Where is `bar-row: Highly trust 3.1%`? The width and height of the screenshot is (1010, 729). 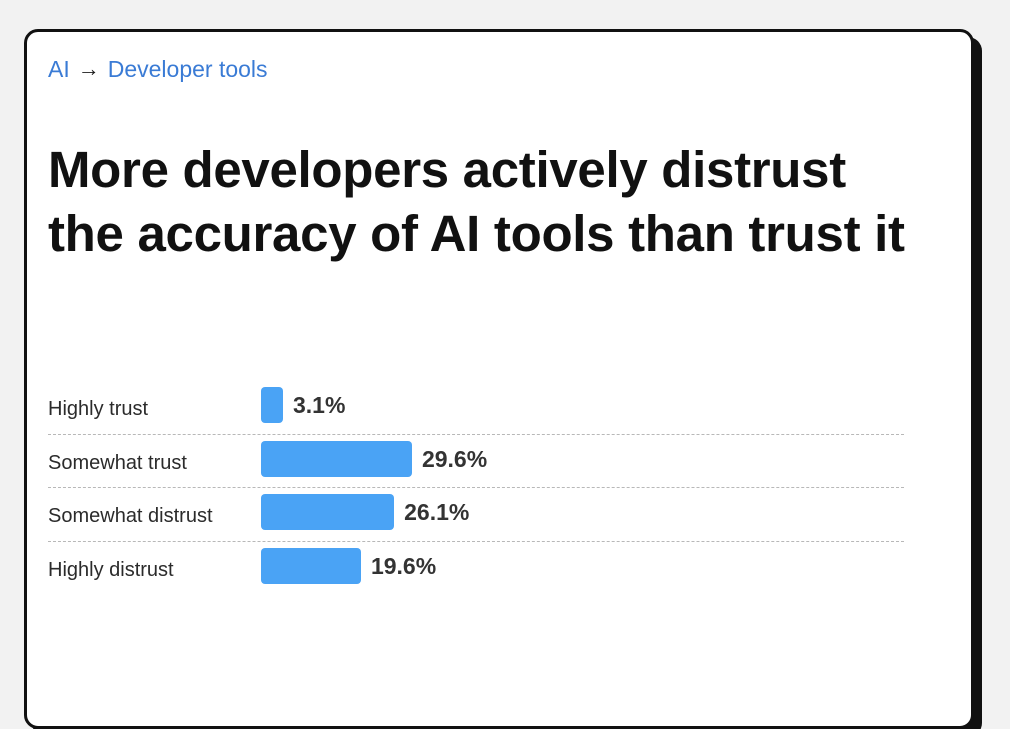
bar-row: Highly trust 3.1% is located at coordinates (476, 408).